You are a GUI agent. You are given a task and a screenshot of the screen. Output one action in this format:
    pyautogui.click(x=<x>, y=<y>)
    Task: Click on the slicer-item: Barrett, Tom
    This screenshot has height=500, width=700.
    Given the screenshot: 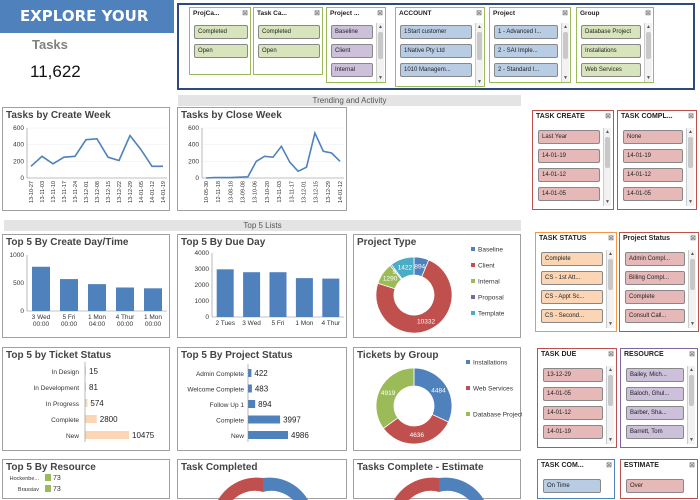 What is the action you would take?
    pyautogui.click(x=655, y=432)
    